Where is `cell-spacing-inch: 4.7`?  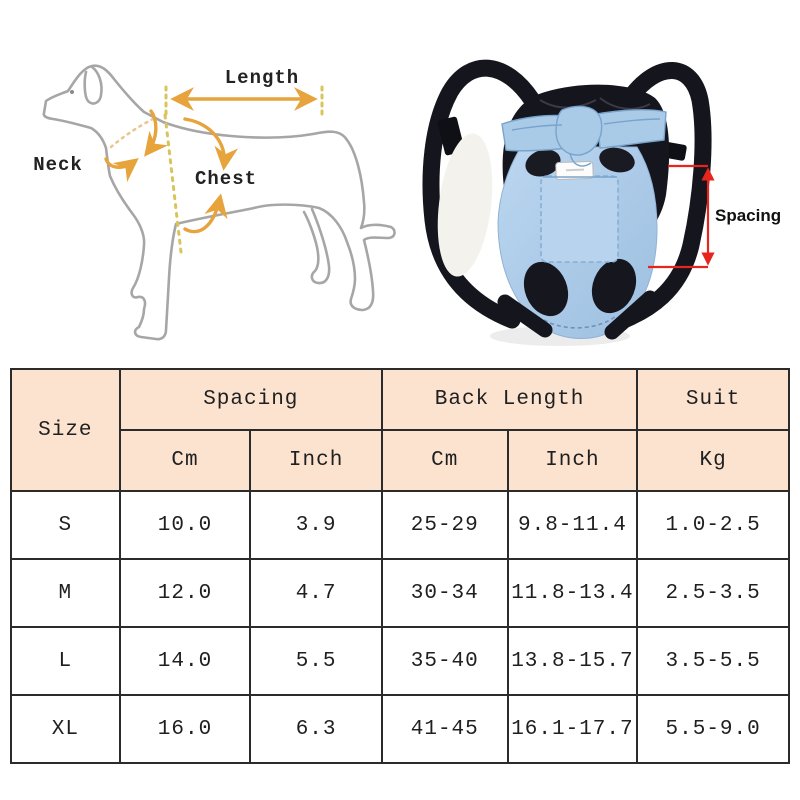
cell-spacing-inch: 4.7 is located at coordinates (316, 593).